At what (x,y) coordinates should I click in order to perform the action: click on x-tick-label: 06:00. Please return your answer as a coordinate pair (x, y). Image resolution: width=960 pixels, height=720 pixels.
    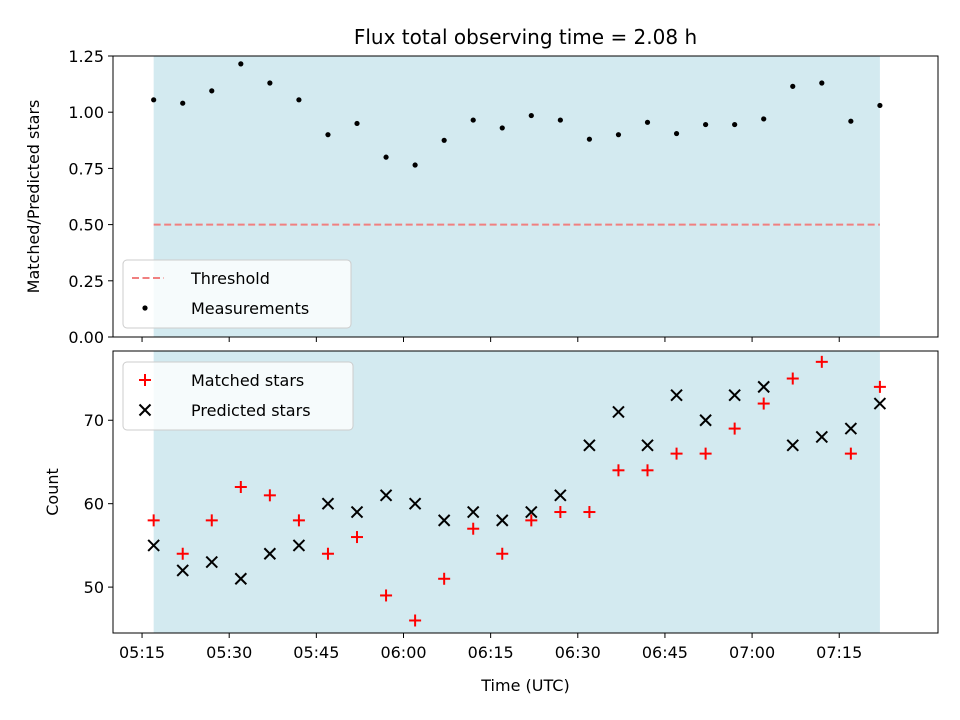
    Looking at the image, I should click on (403, 652).